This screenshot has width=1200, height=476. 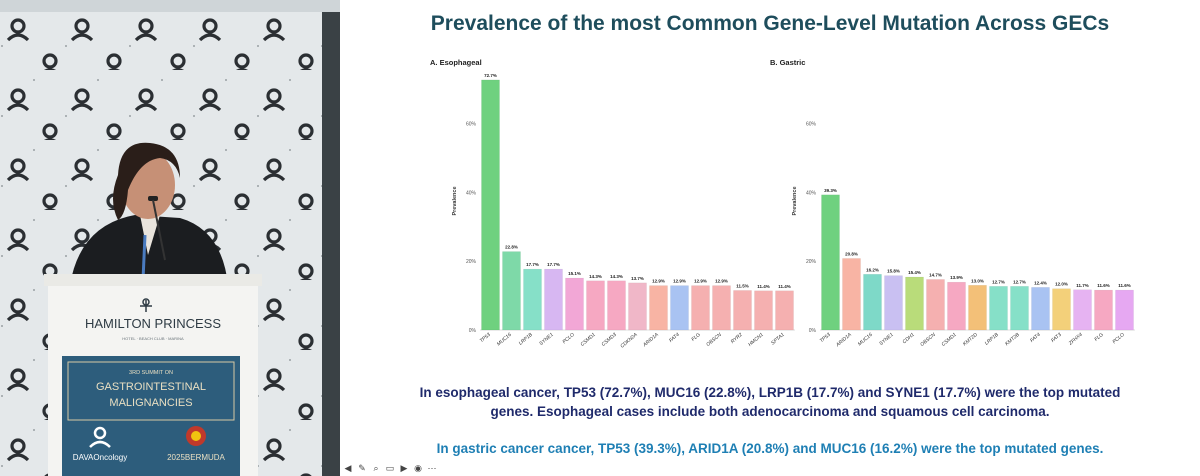 What do you see at coordinates (149, 213) in the screenshot?
I see `speaker` at bounding box center [149, 213].